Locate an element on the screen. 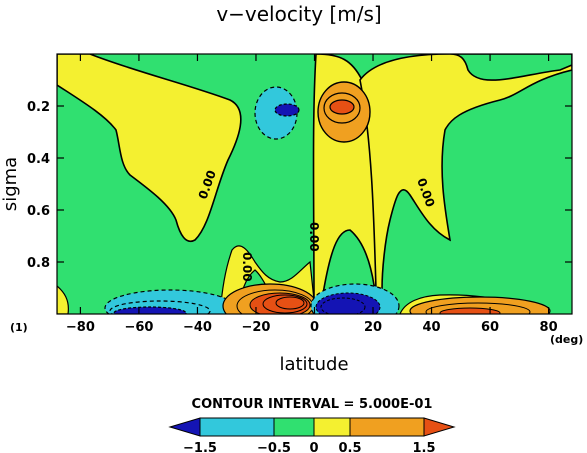  colorbar-label-2: 0 is located at coordinates (313, 447).